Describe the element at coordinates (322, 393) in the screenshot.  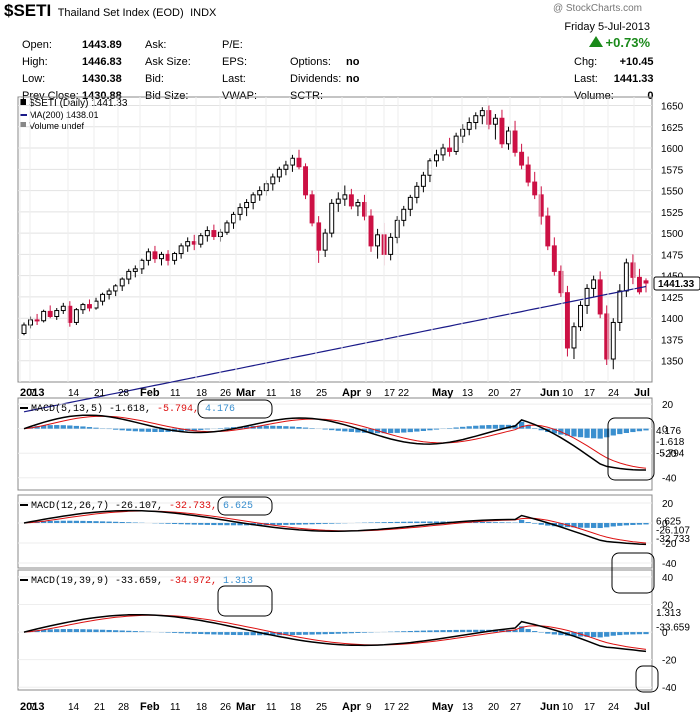
I see `x-tick-label: 25` at that location.